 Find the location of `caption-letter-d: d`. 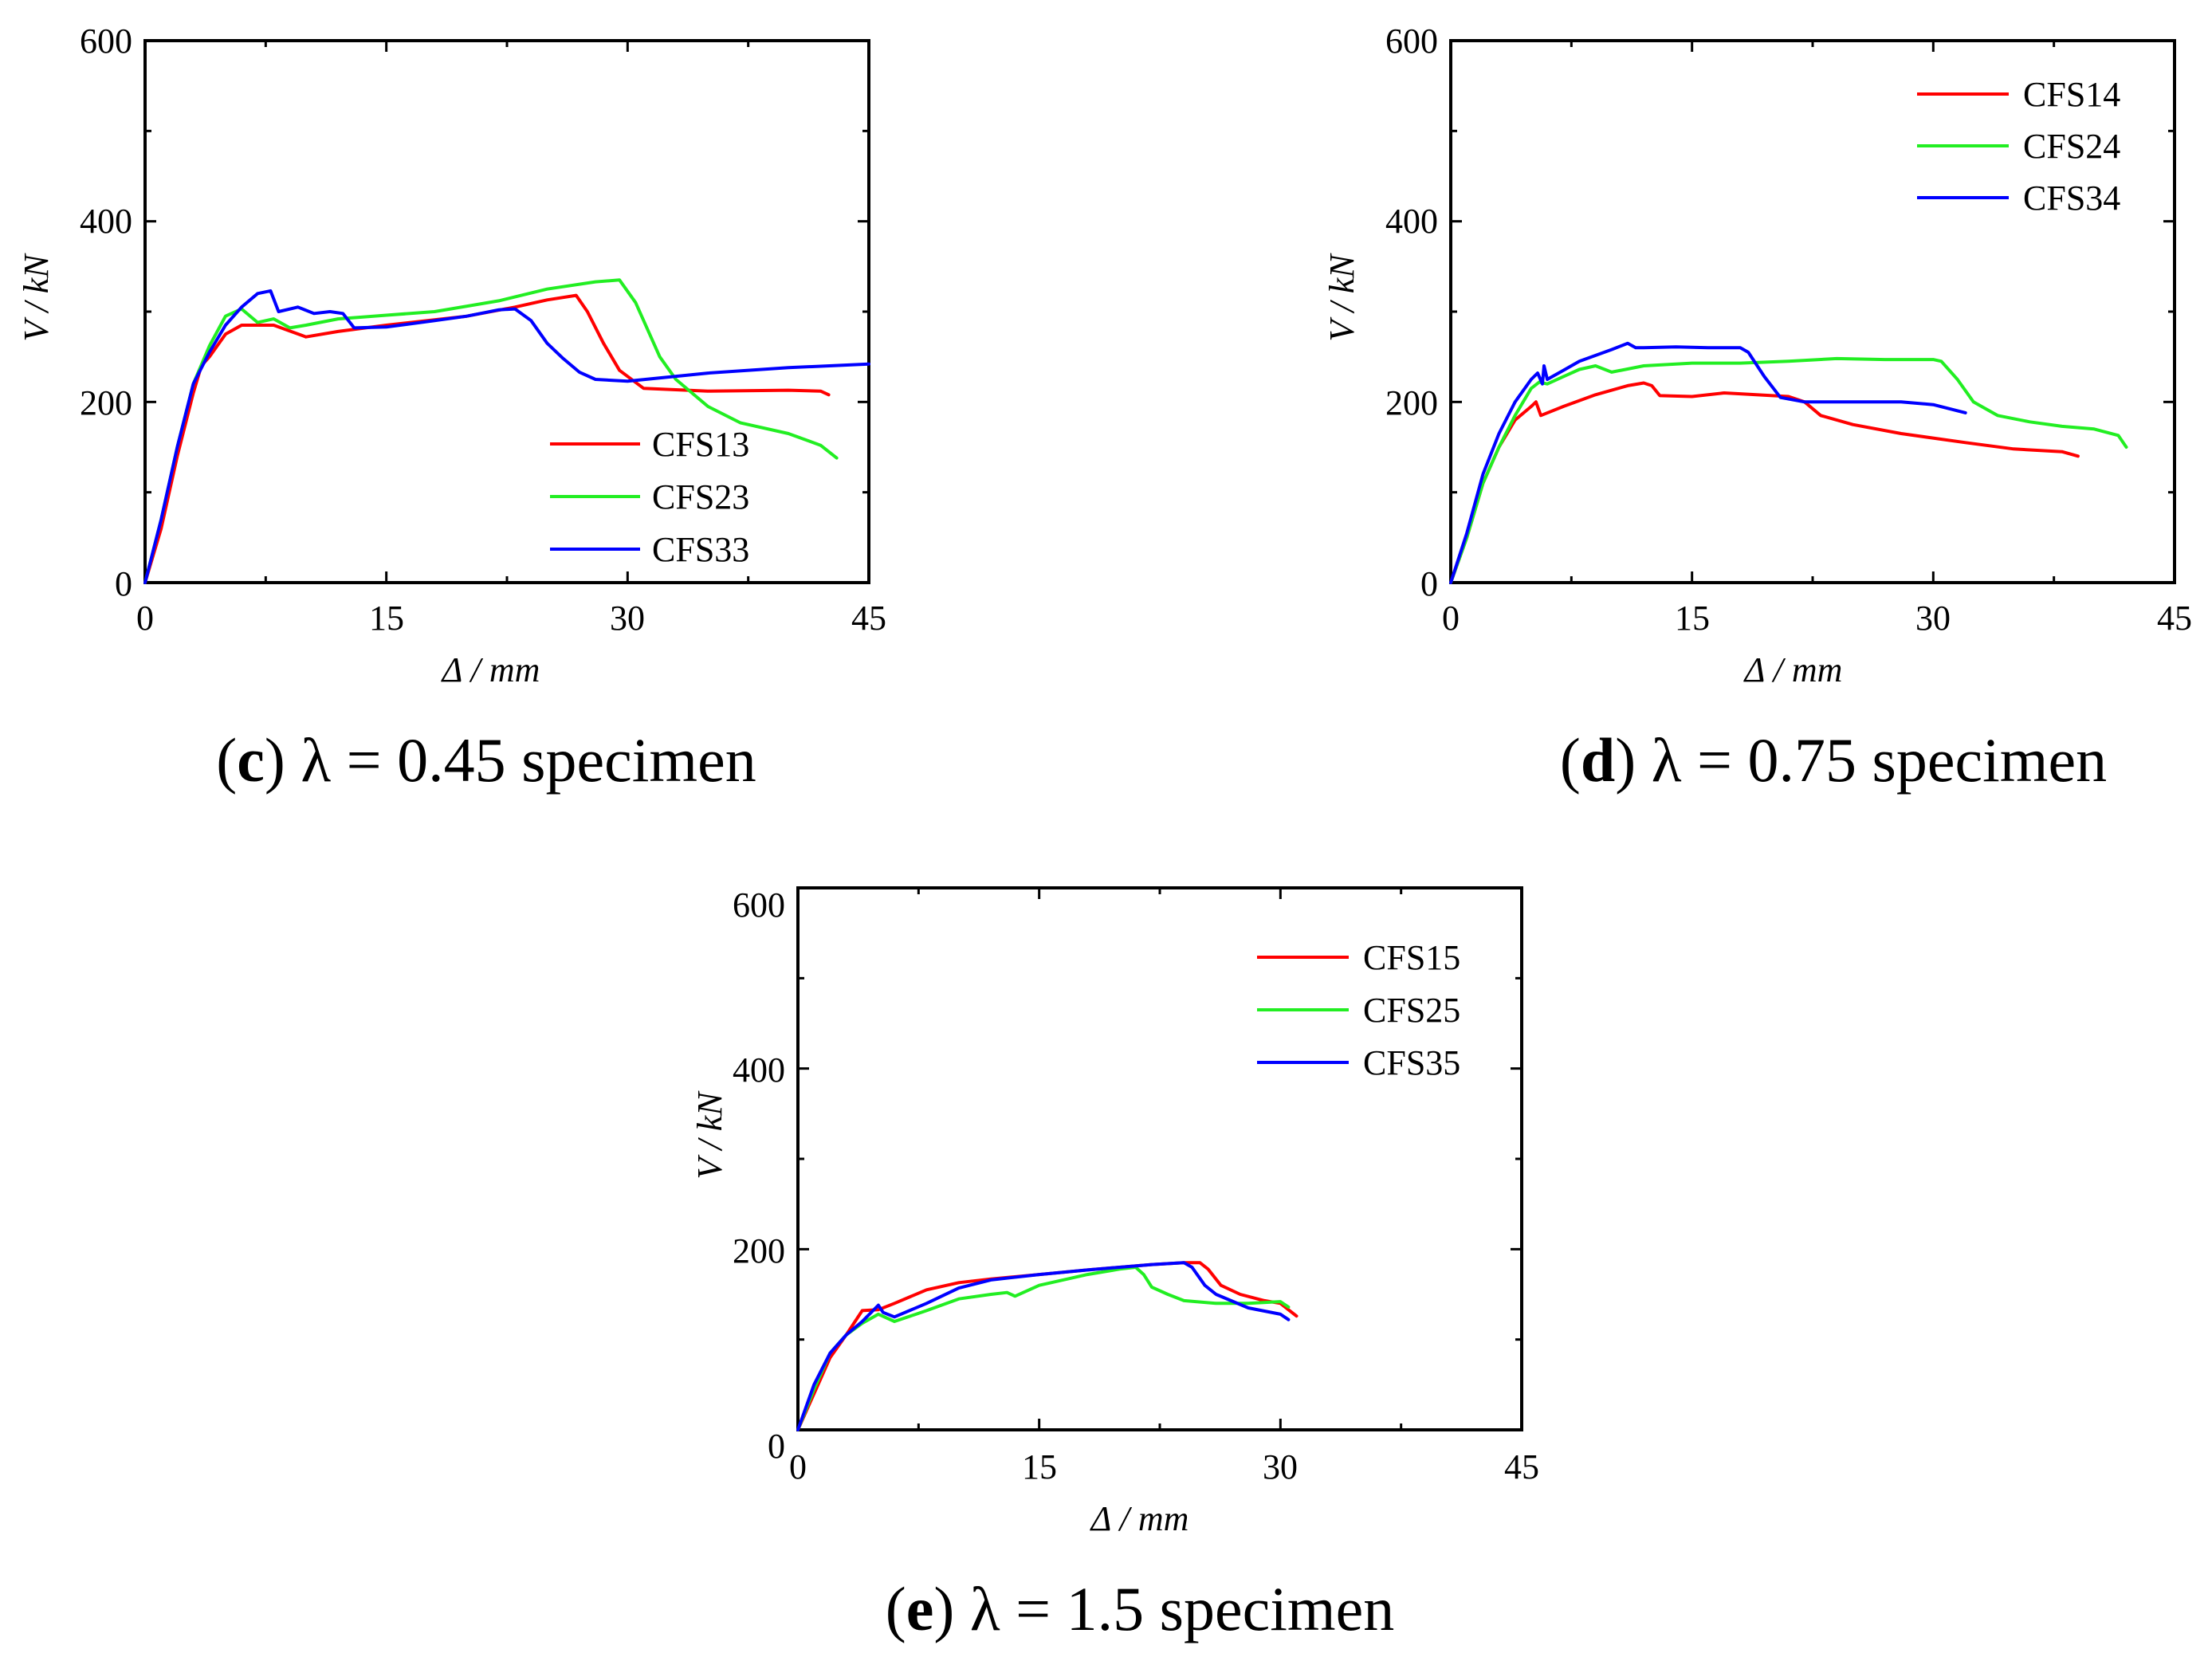

caption-letter-d: d is located at coordinates (1598, 760).